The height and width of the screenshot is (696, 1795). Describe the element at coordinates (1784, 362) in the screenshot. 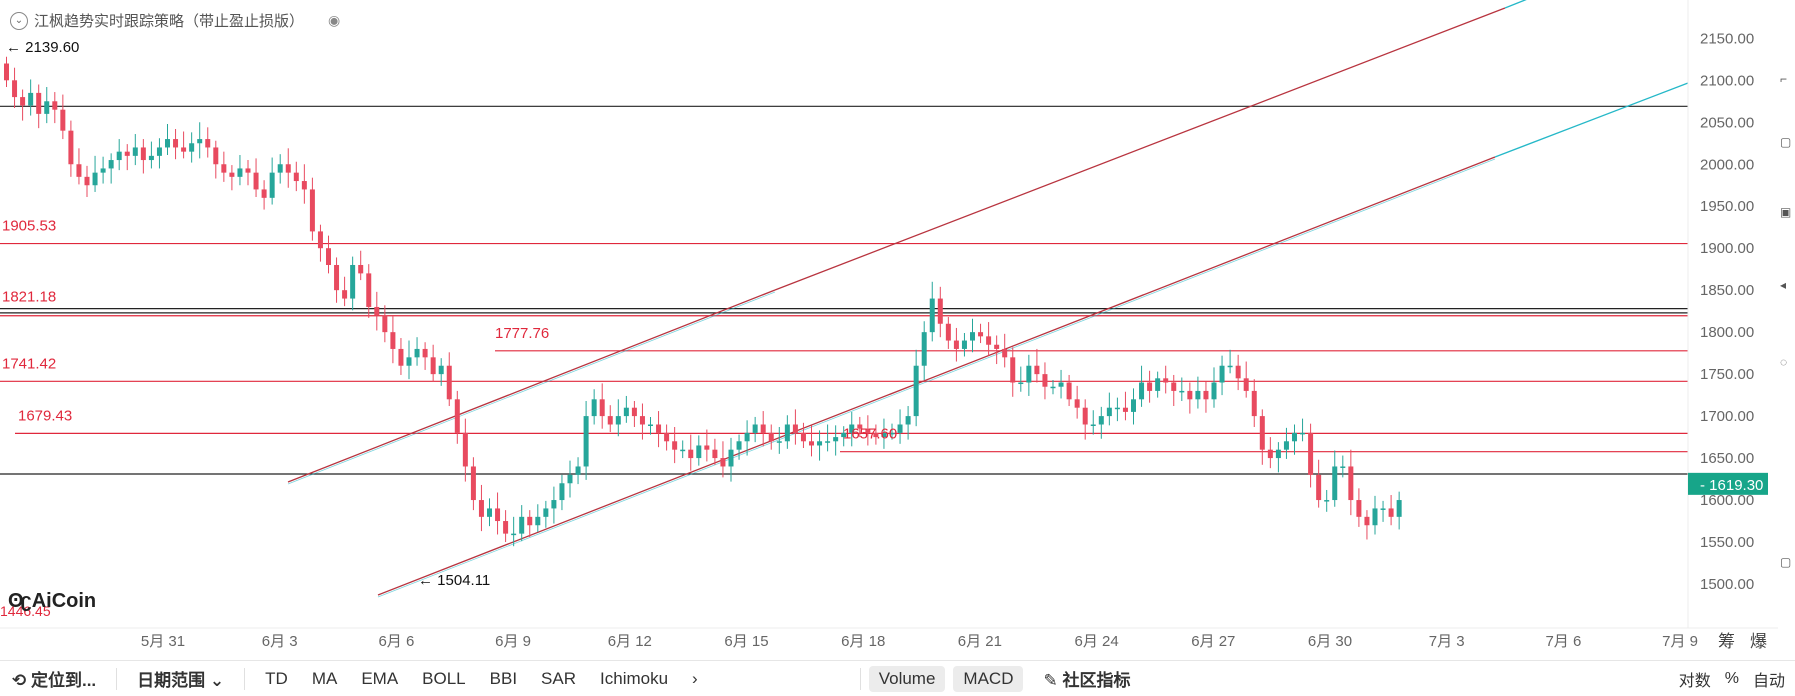

I see `tool-icon-4: ◌` at that location.